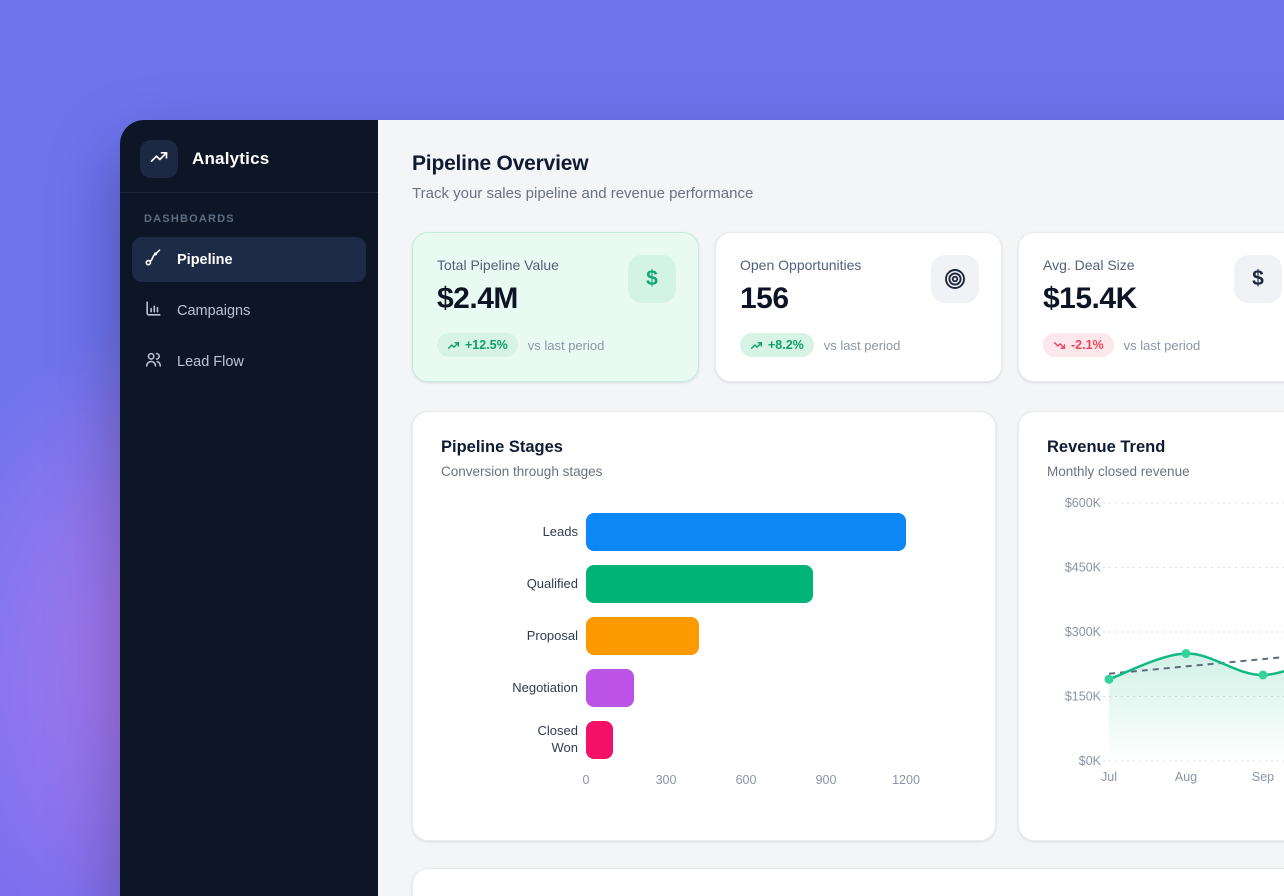 This screenshot has height=896, width=1284. I want to click on stage-row: Qualified, so click(704, 584).